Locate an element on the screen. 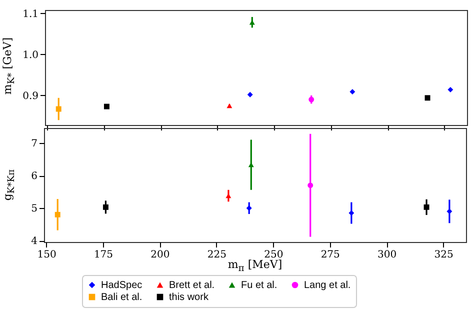 The width and height of the screenshot is (474, 325). x-tick-label: 150 is located at coordinates (46, 255).